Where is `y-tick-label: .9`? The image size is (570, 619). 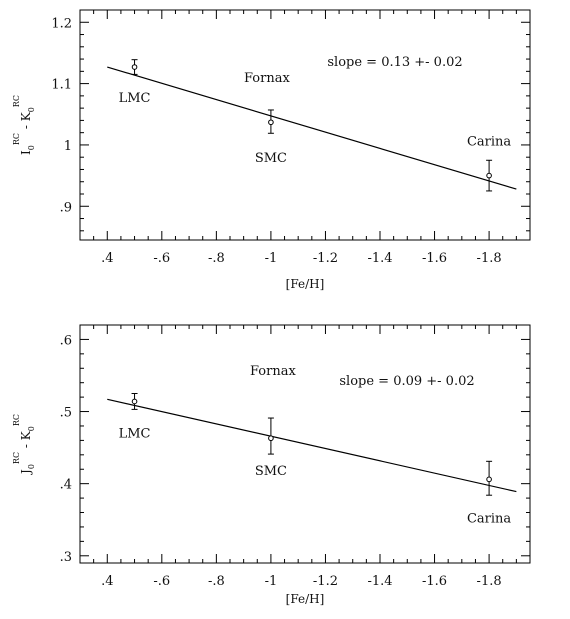 y-tick-label: .9 is located at coordinates (66, 207).